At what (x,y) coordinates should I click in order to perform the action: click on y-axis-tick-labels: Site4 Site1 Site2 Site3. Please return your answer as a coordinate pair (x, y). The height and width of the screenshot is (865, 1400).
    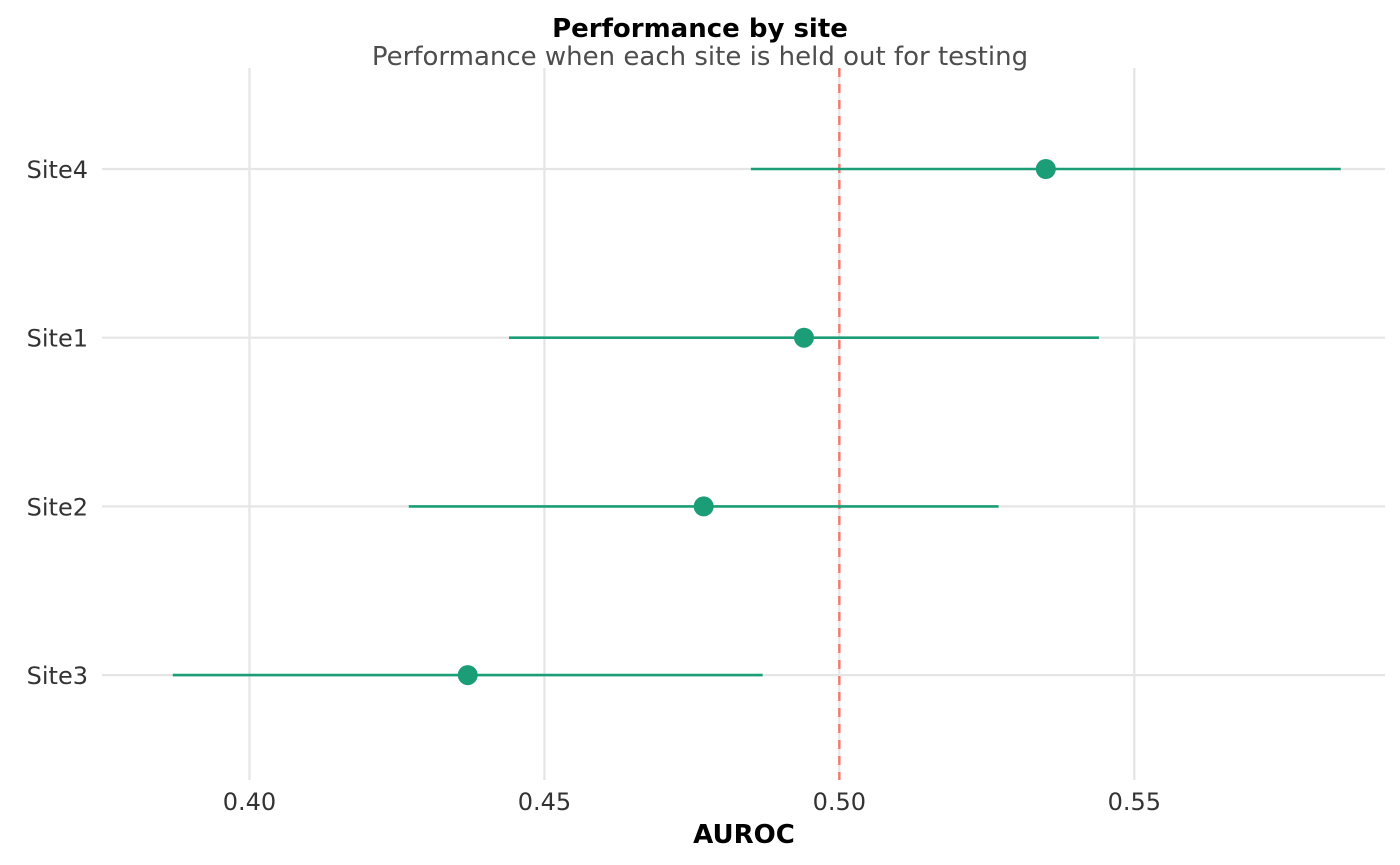
    Looking at the image, I should click on (57, 423).